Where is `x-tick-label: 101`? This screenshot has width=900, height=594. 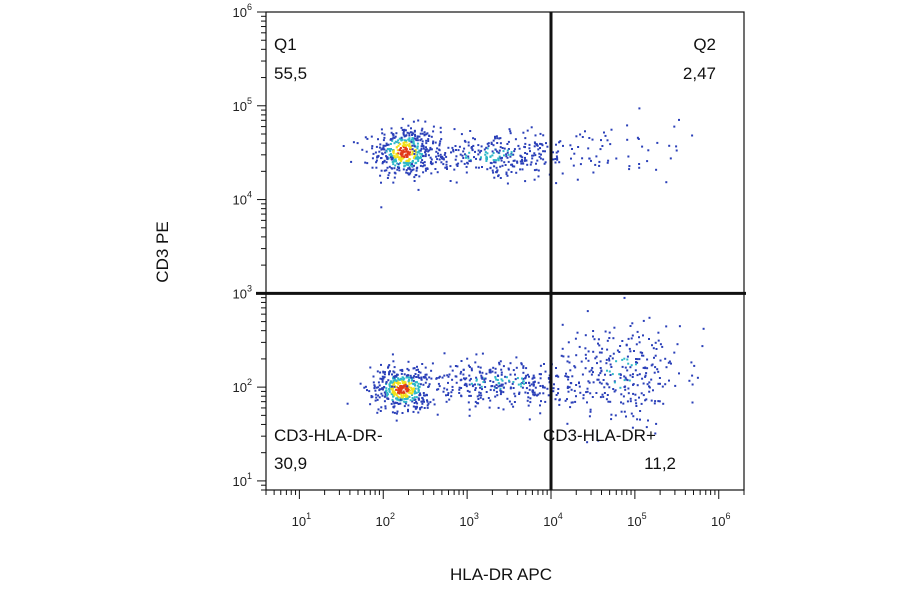
x-tick-label: 101 is located at coordinates (301, 520).